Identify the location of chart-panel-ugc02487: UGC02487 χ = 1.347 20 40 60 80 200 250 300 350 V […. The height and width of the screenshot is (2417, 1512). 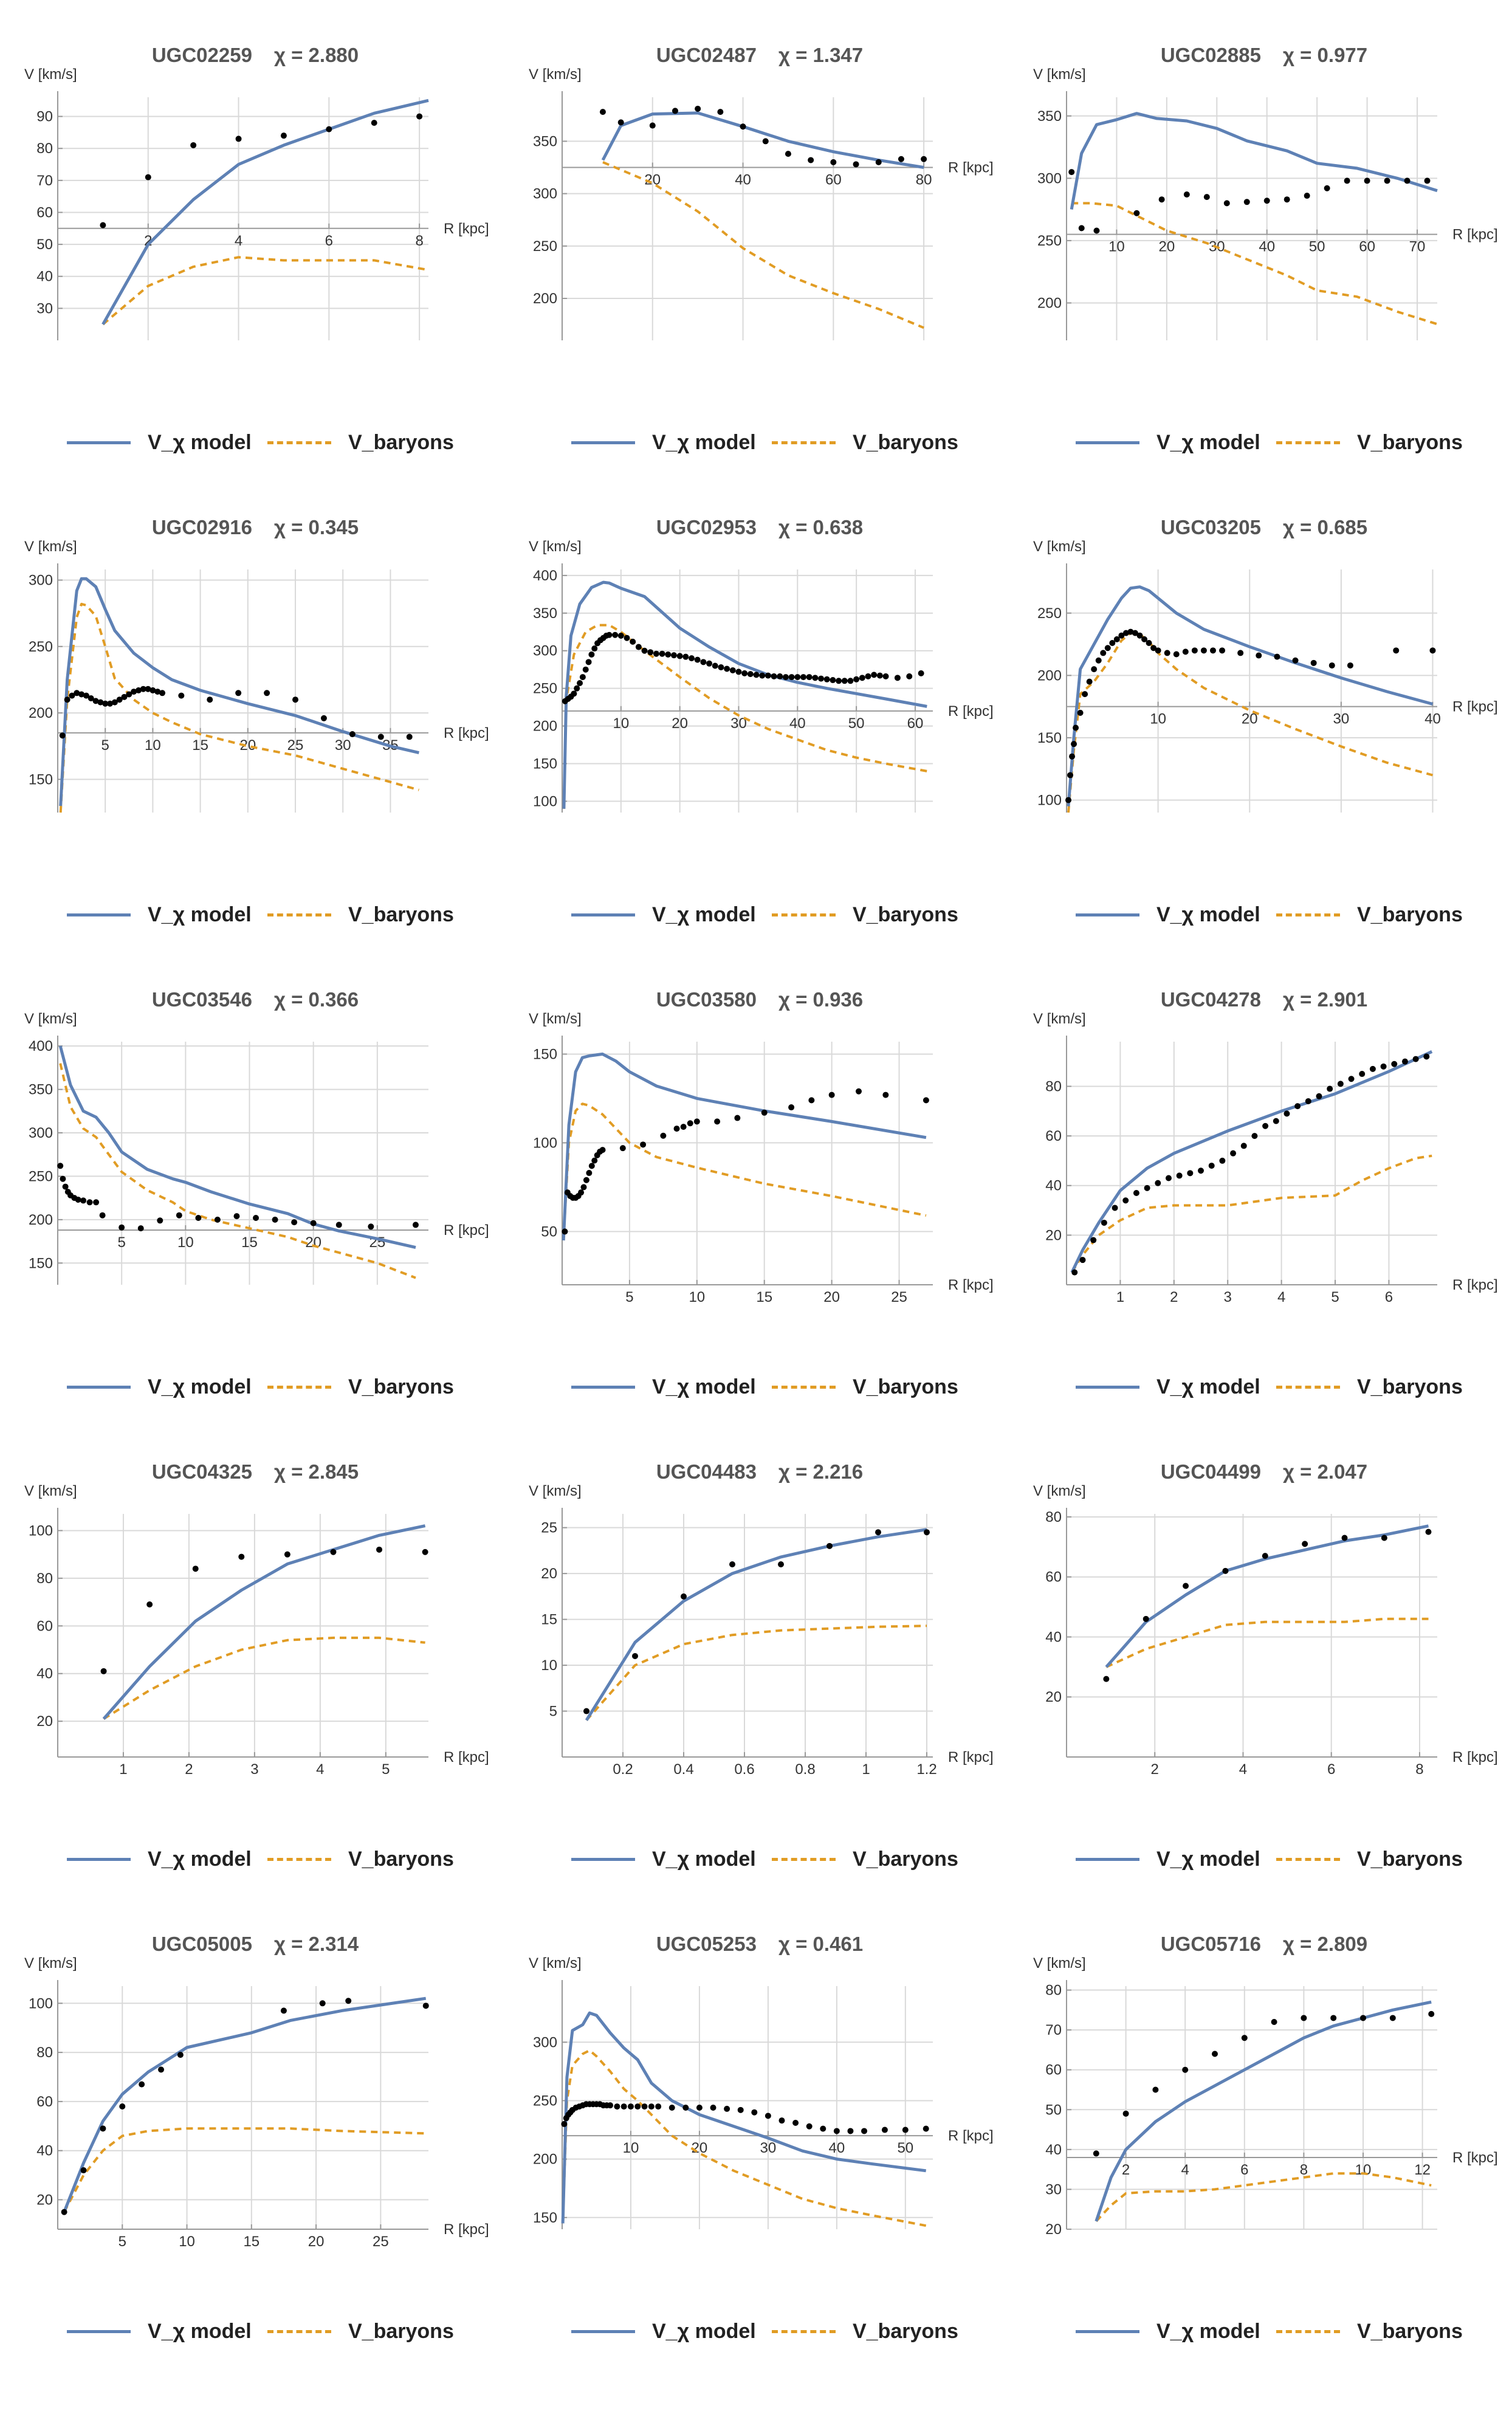
(757, 240).